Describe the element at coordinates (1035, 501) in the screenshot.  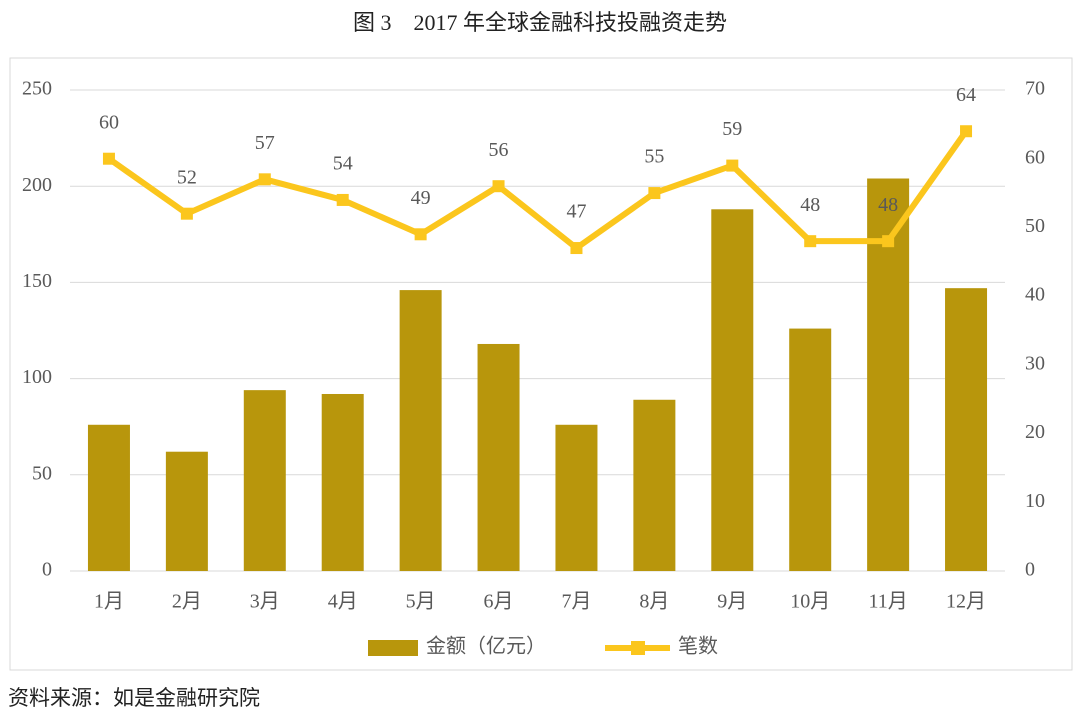
I see `y2-tick-label: 10` at that location.